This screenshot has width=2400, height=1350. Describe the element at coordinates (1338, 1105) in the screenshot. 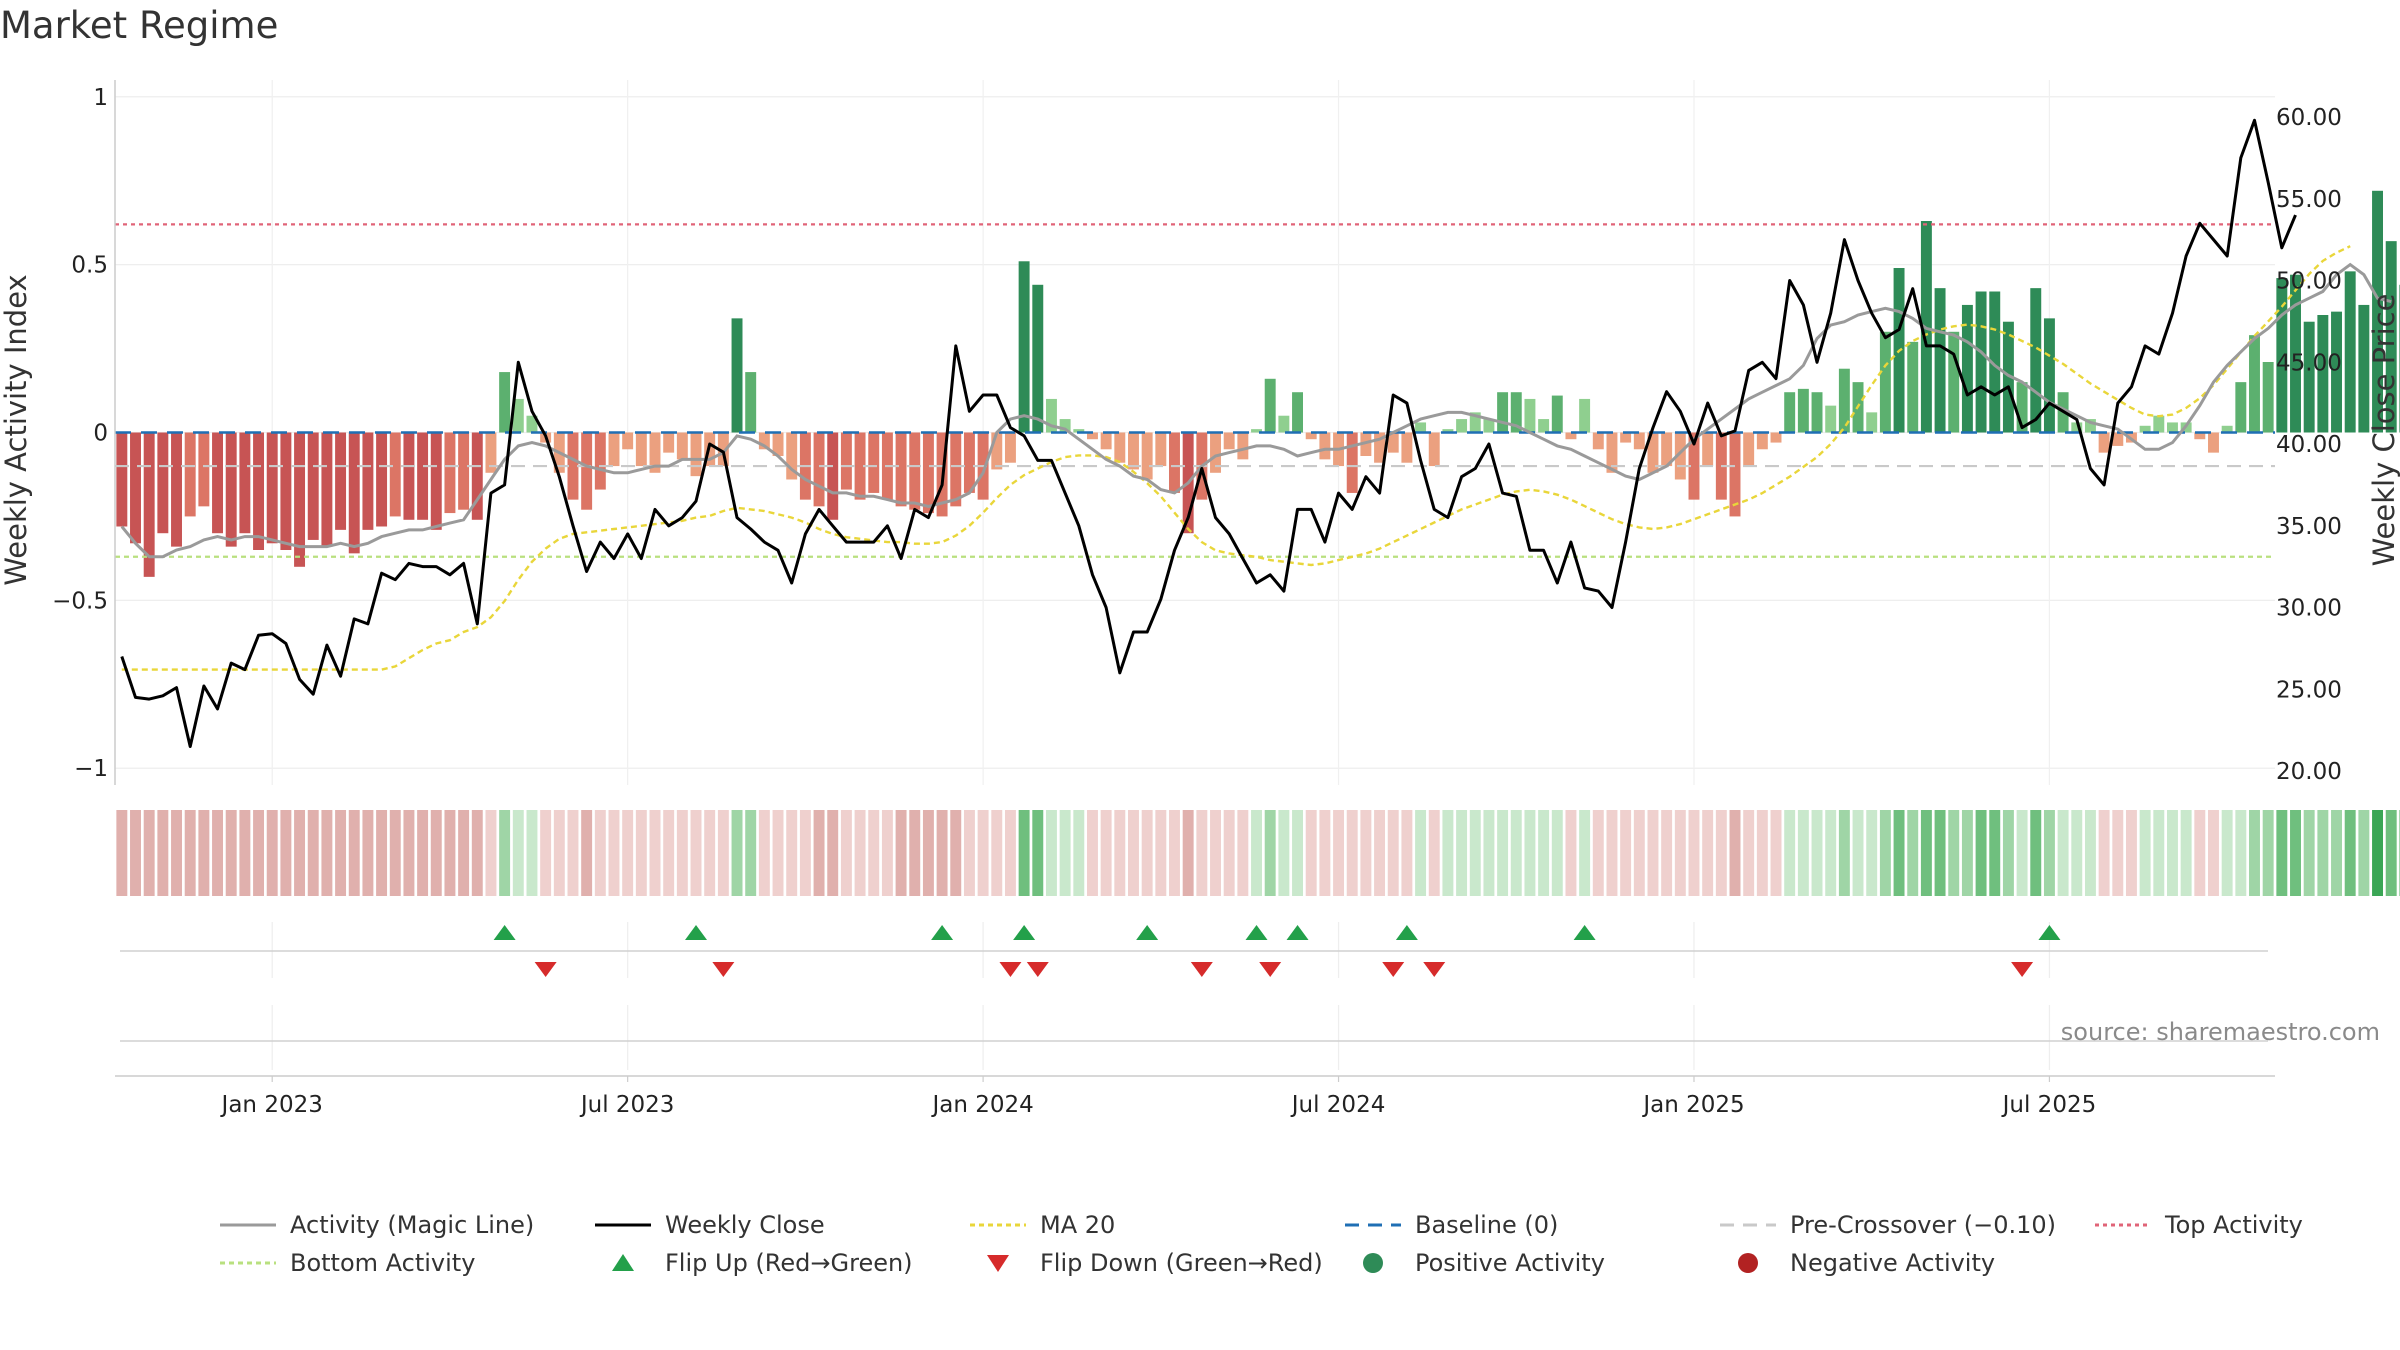

I see `x-tick-label: Jul 2024` at that location.